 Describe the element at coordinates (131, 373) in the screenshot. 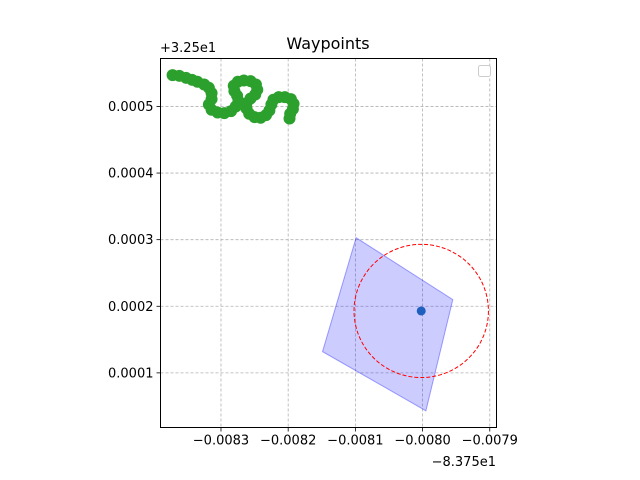

I see `y-tick-label: 0.0001` at that location.